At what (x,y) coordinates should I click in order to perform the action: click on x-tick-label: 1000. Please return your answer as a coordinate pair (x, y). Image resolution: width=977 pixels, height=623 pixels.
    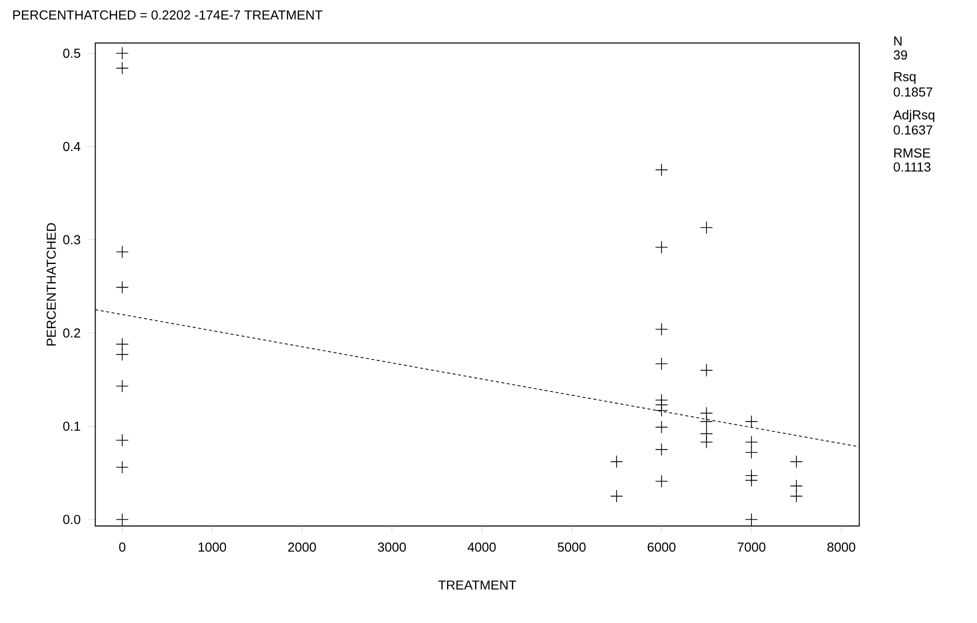
    Looking at the image, I should click on (212, 547).